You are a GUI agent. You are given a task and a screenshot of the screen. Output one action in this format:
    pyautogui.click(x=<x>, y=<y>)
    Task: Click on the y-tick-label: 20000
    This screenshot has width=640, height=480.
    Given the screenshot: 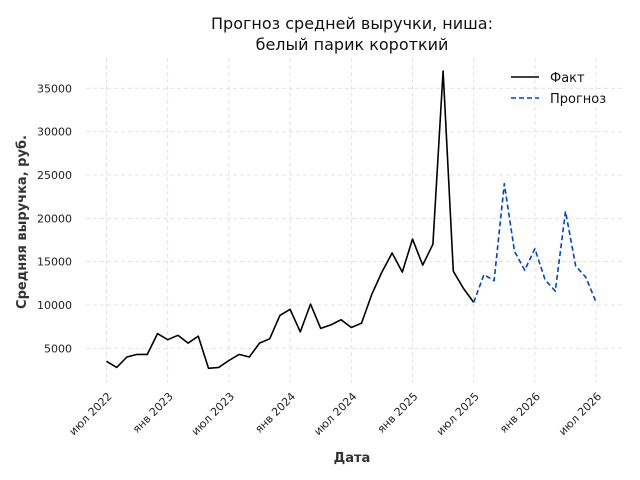 What is the action you would take?
    pyautogui.click(x=54, y=218)
    